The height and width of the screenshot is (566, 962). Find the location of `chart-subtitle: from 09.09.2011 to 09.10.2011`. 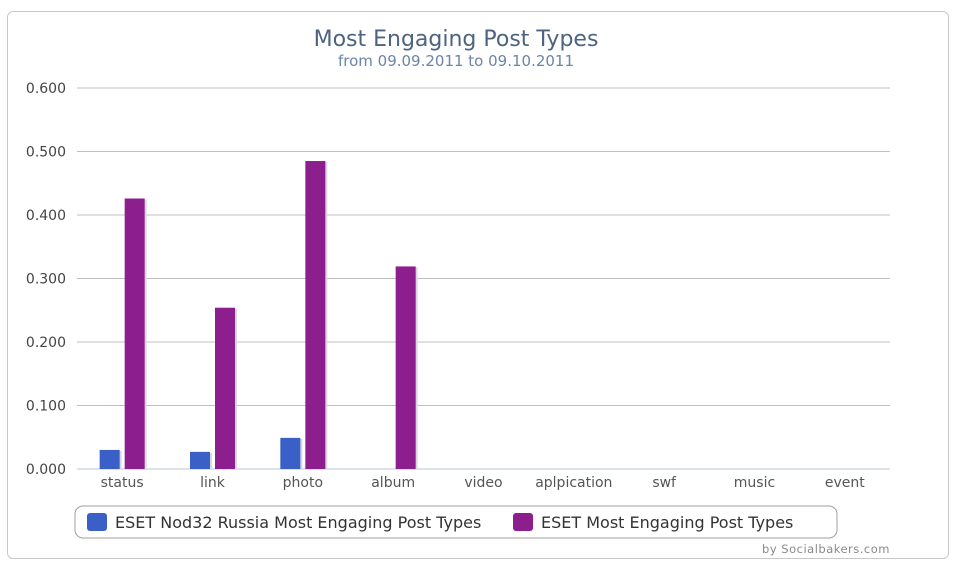

chart-subtitle: from 09.09.2011 to 09.10.2011 is located at coordinates (456, 61).